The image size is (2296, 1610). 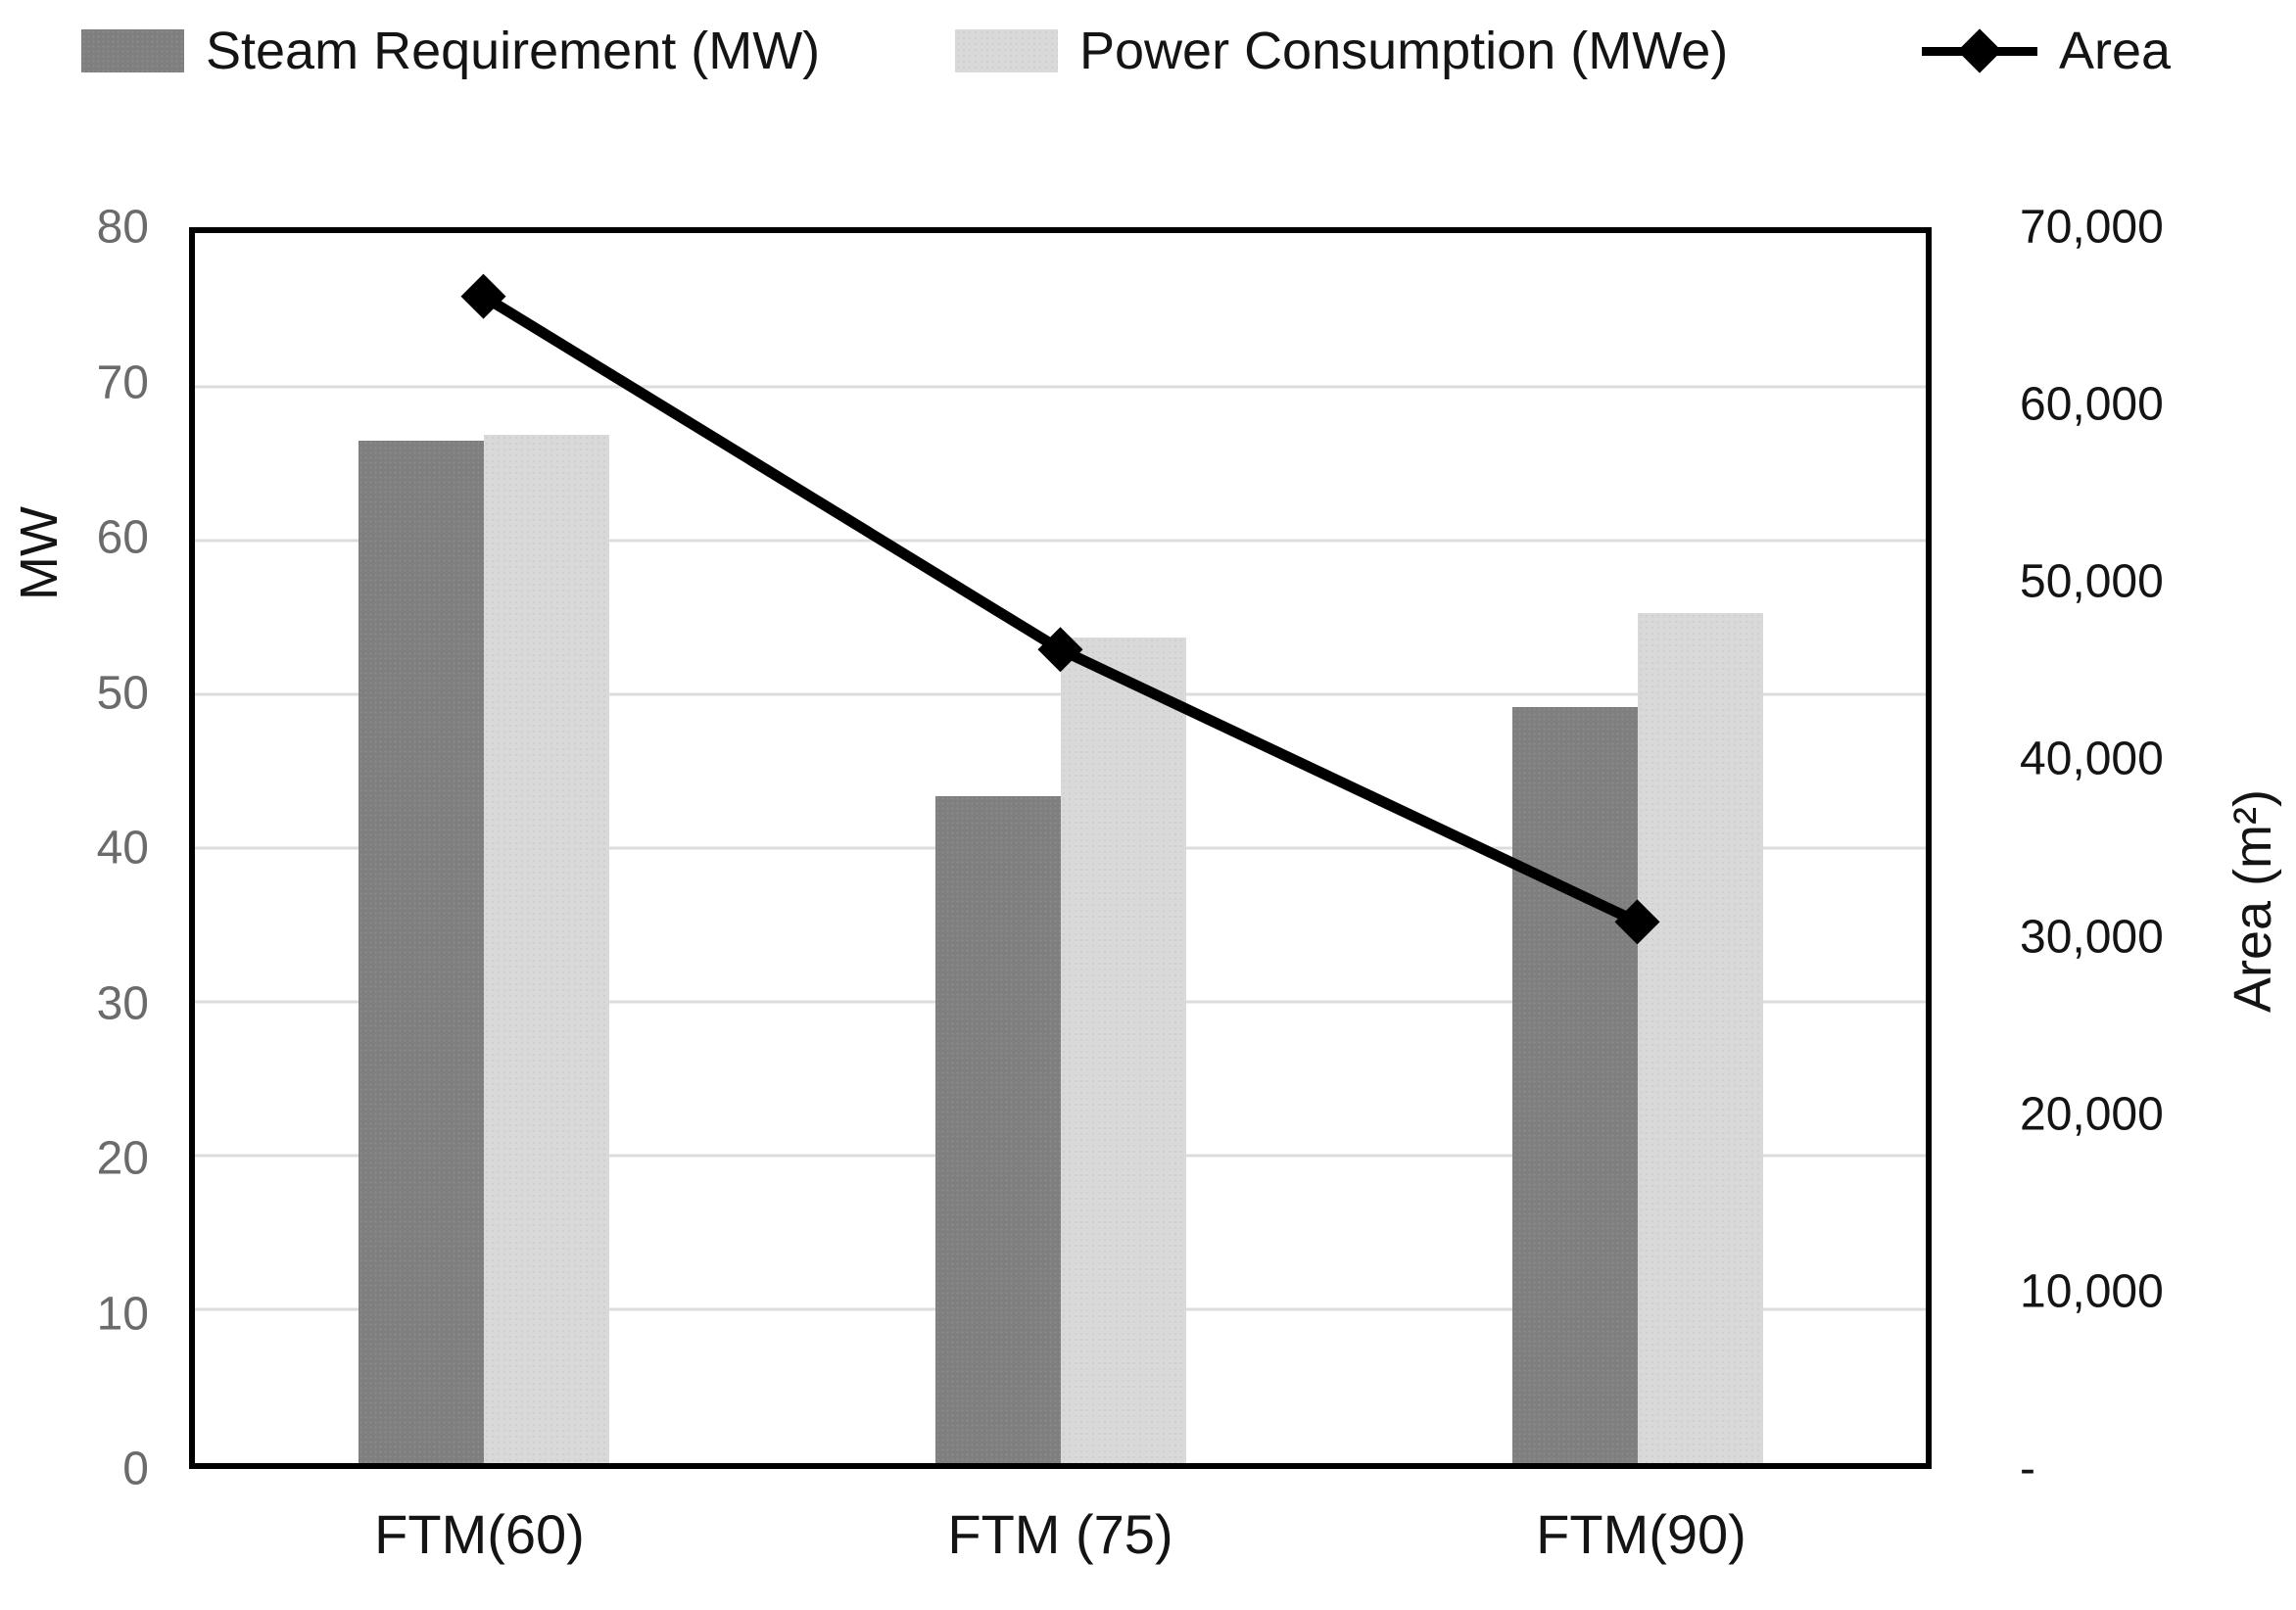 I want to click on left-tick-80: 80, so click(x=122, y=227).